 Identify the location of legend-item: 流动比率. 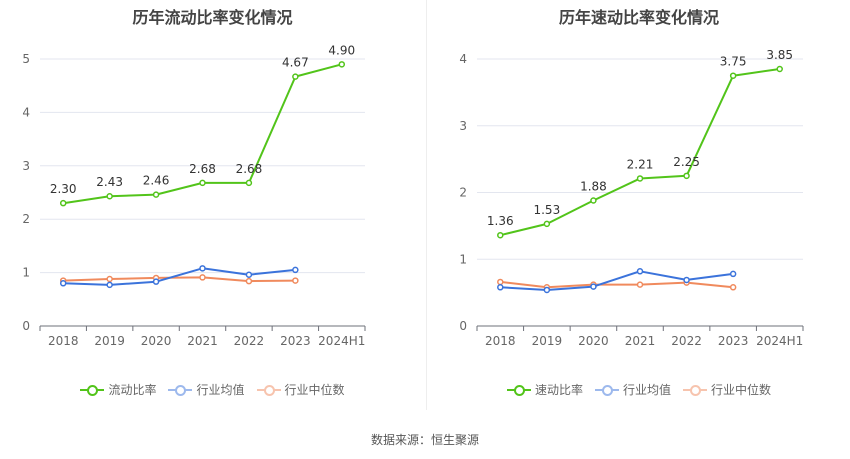
(118, 389).